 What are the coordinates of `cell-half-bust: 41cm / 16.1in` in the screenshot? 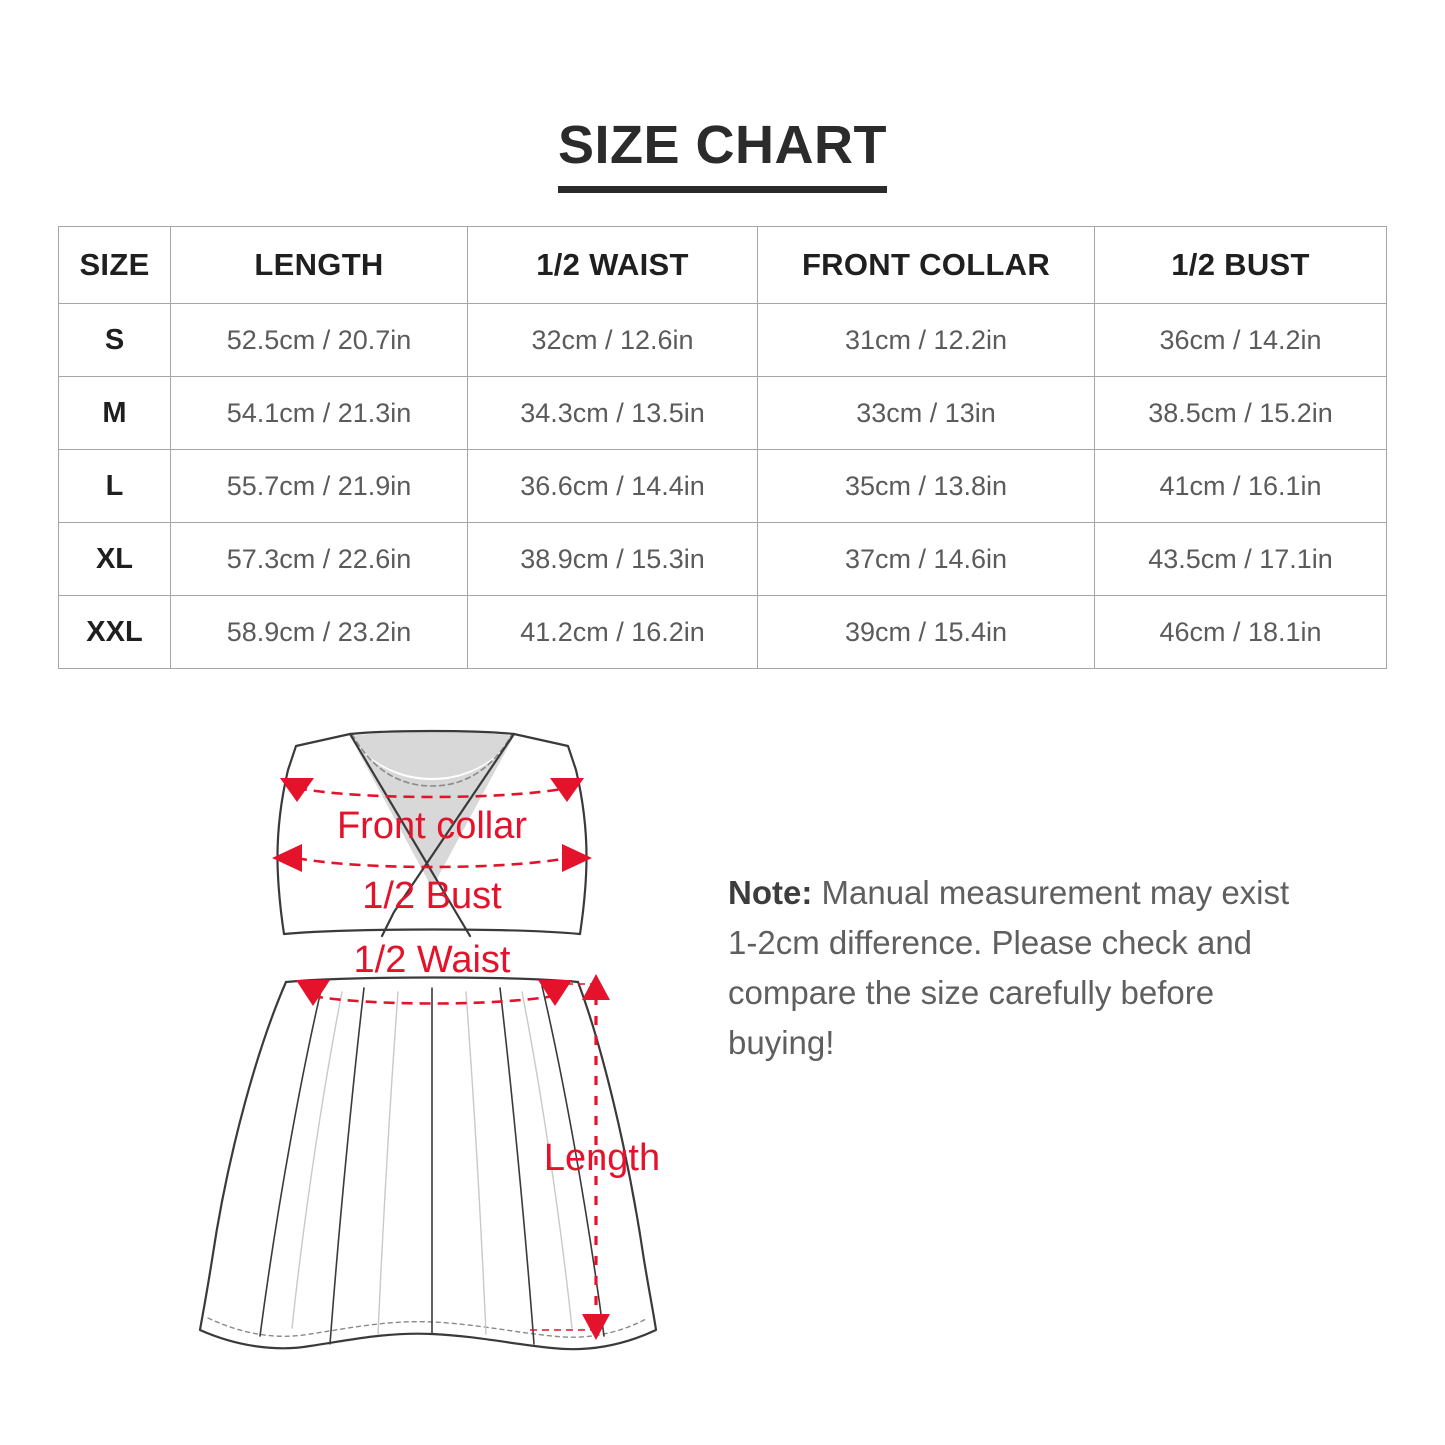 It's located at (1240, 486).